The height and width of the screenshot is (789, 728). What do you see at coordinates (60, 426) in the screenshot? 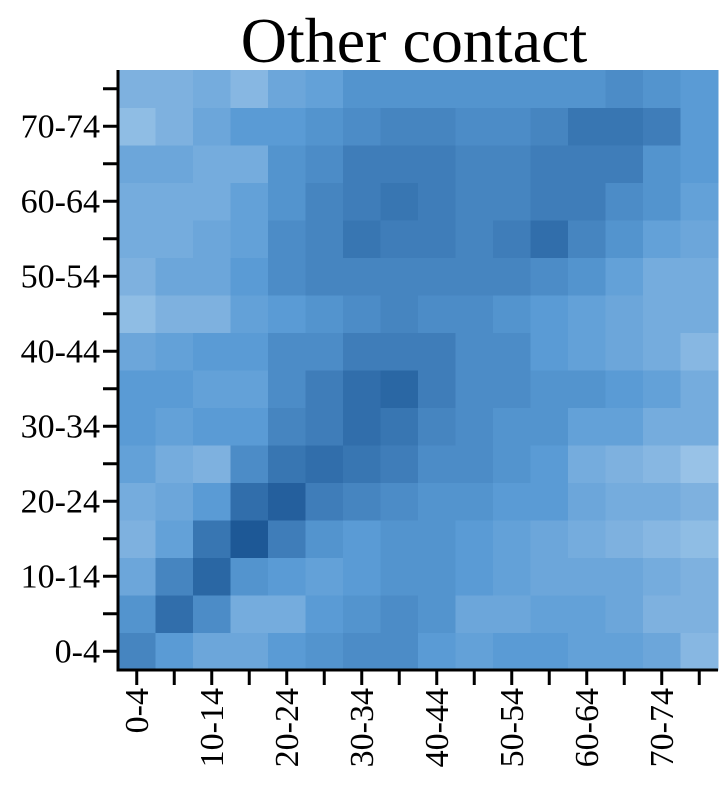
I see `y-tick-label: 30-34` at bounding box center [60, 426].